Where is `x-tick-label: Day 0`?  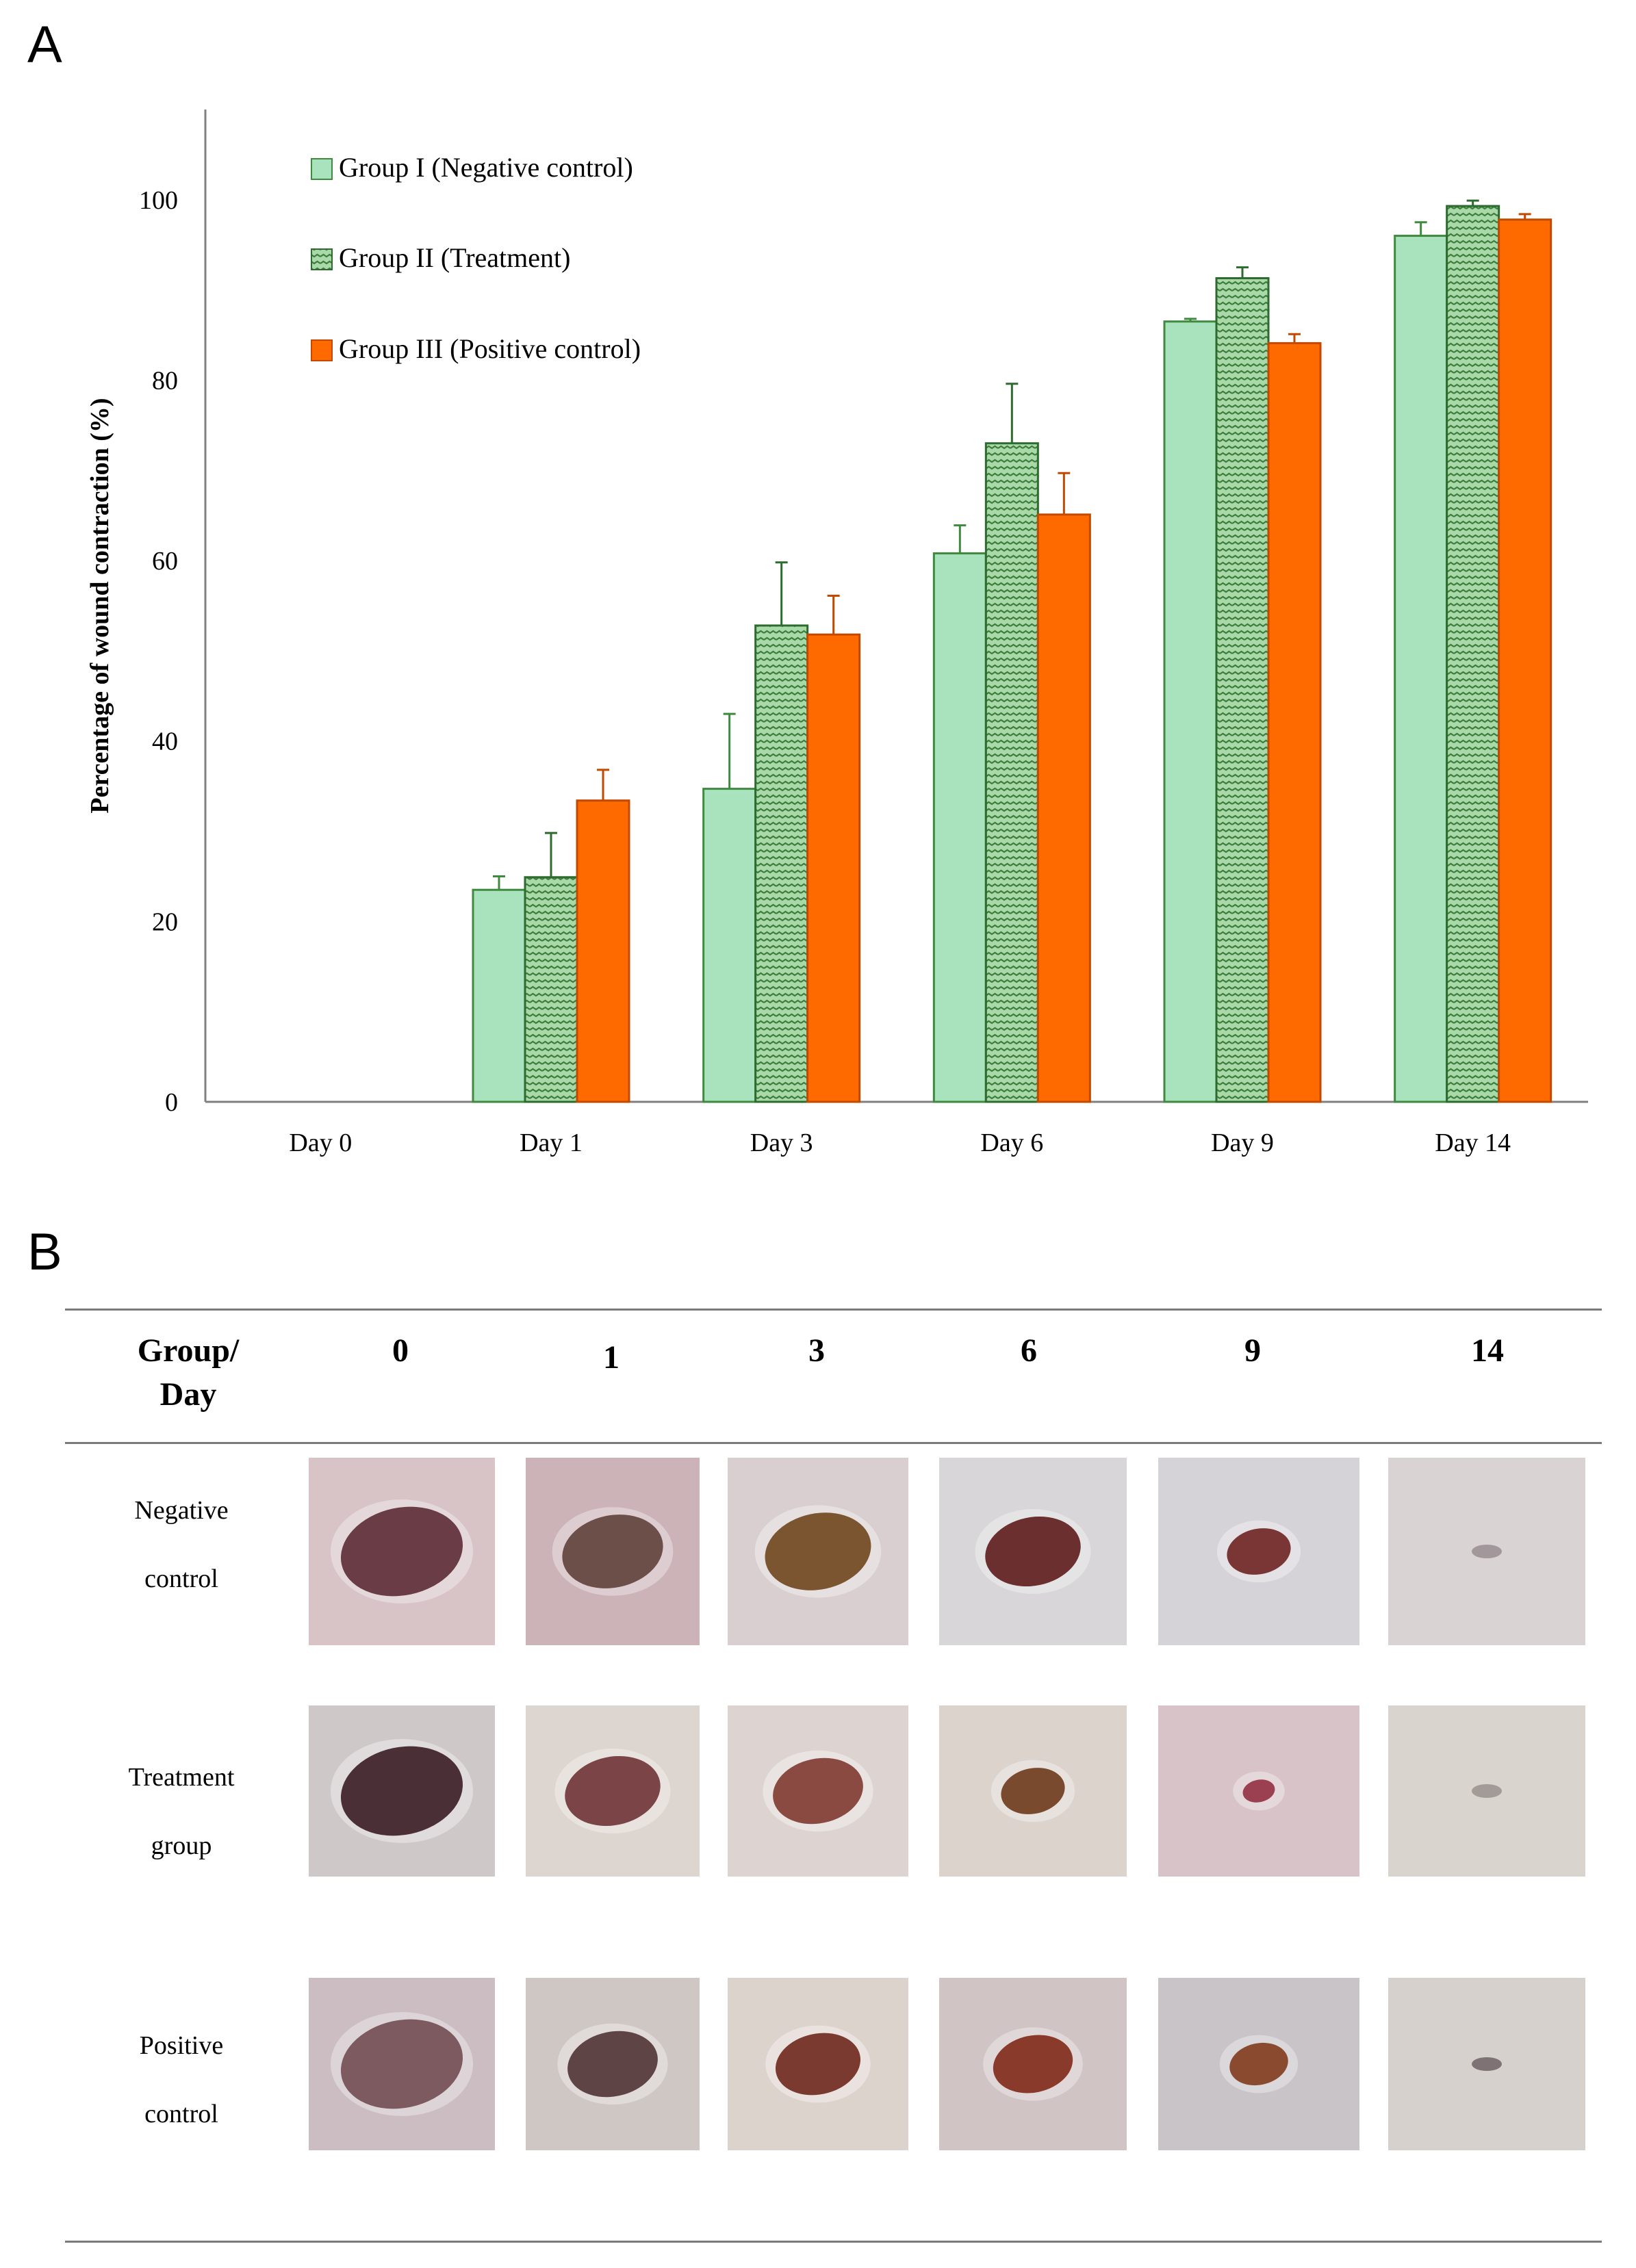 x-tick-label: Day 0 is located at coordinates (320, 1143).